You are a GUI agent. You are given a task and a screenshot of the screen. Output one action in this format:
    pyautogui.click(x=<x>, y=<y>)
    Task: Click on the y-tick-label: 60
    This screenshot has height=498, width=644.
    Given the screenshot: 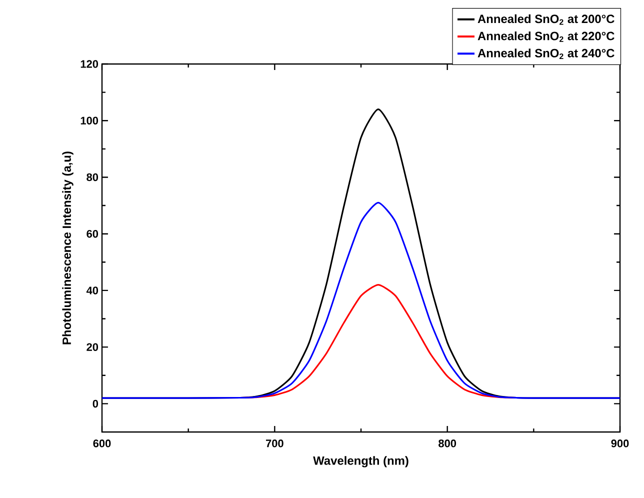 What is the action you would take?
    pyautogui.click(x=92, y=234)
    